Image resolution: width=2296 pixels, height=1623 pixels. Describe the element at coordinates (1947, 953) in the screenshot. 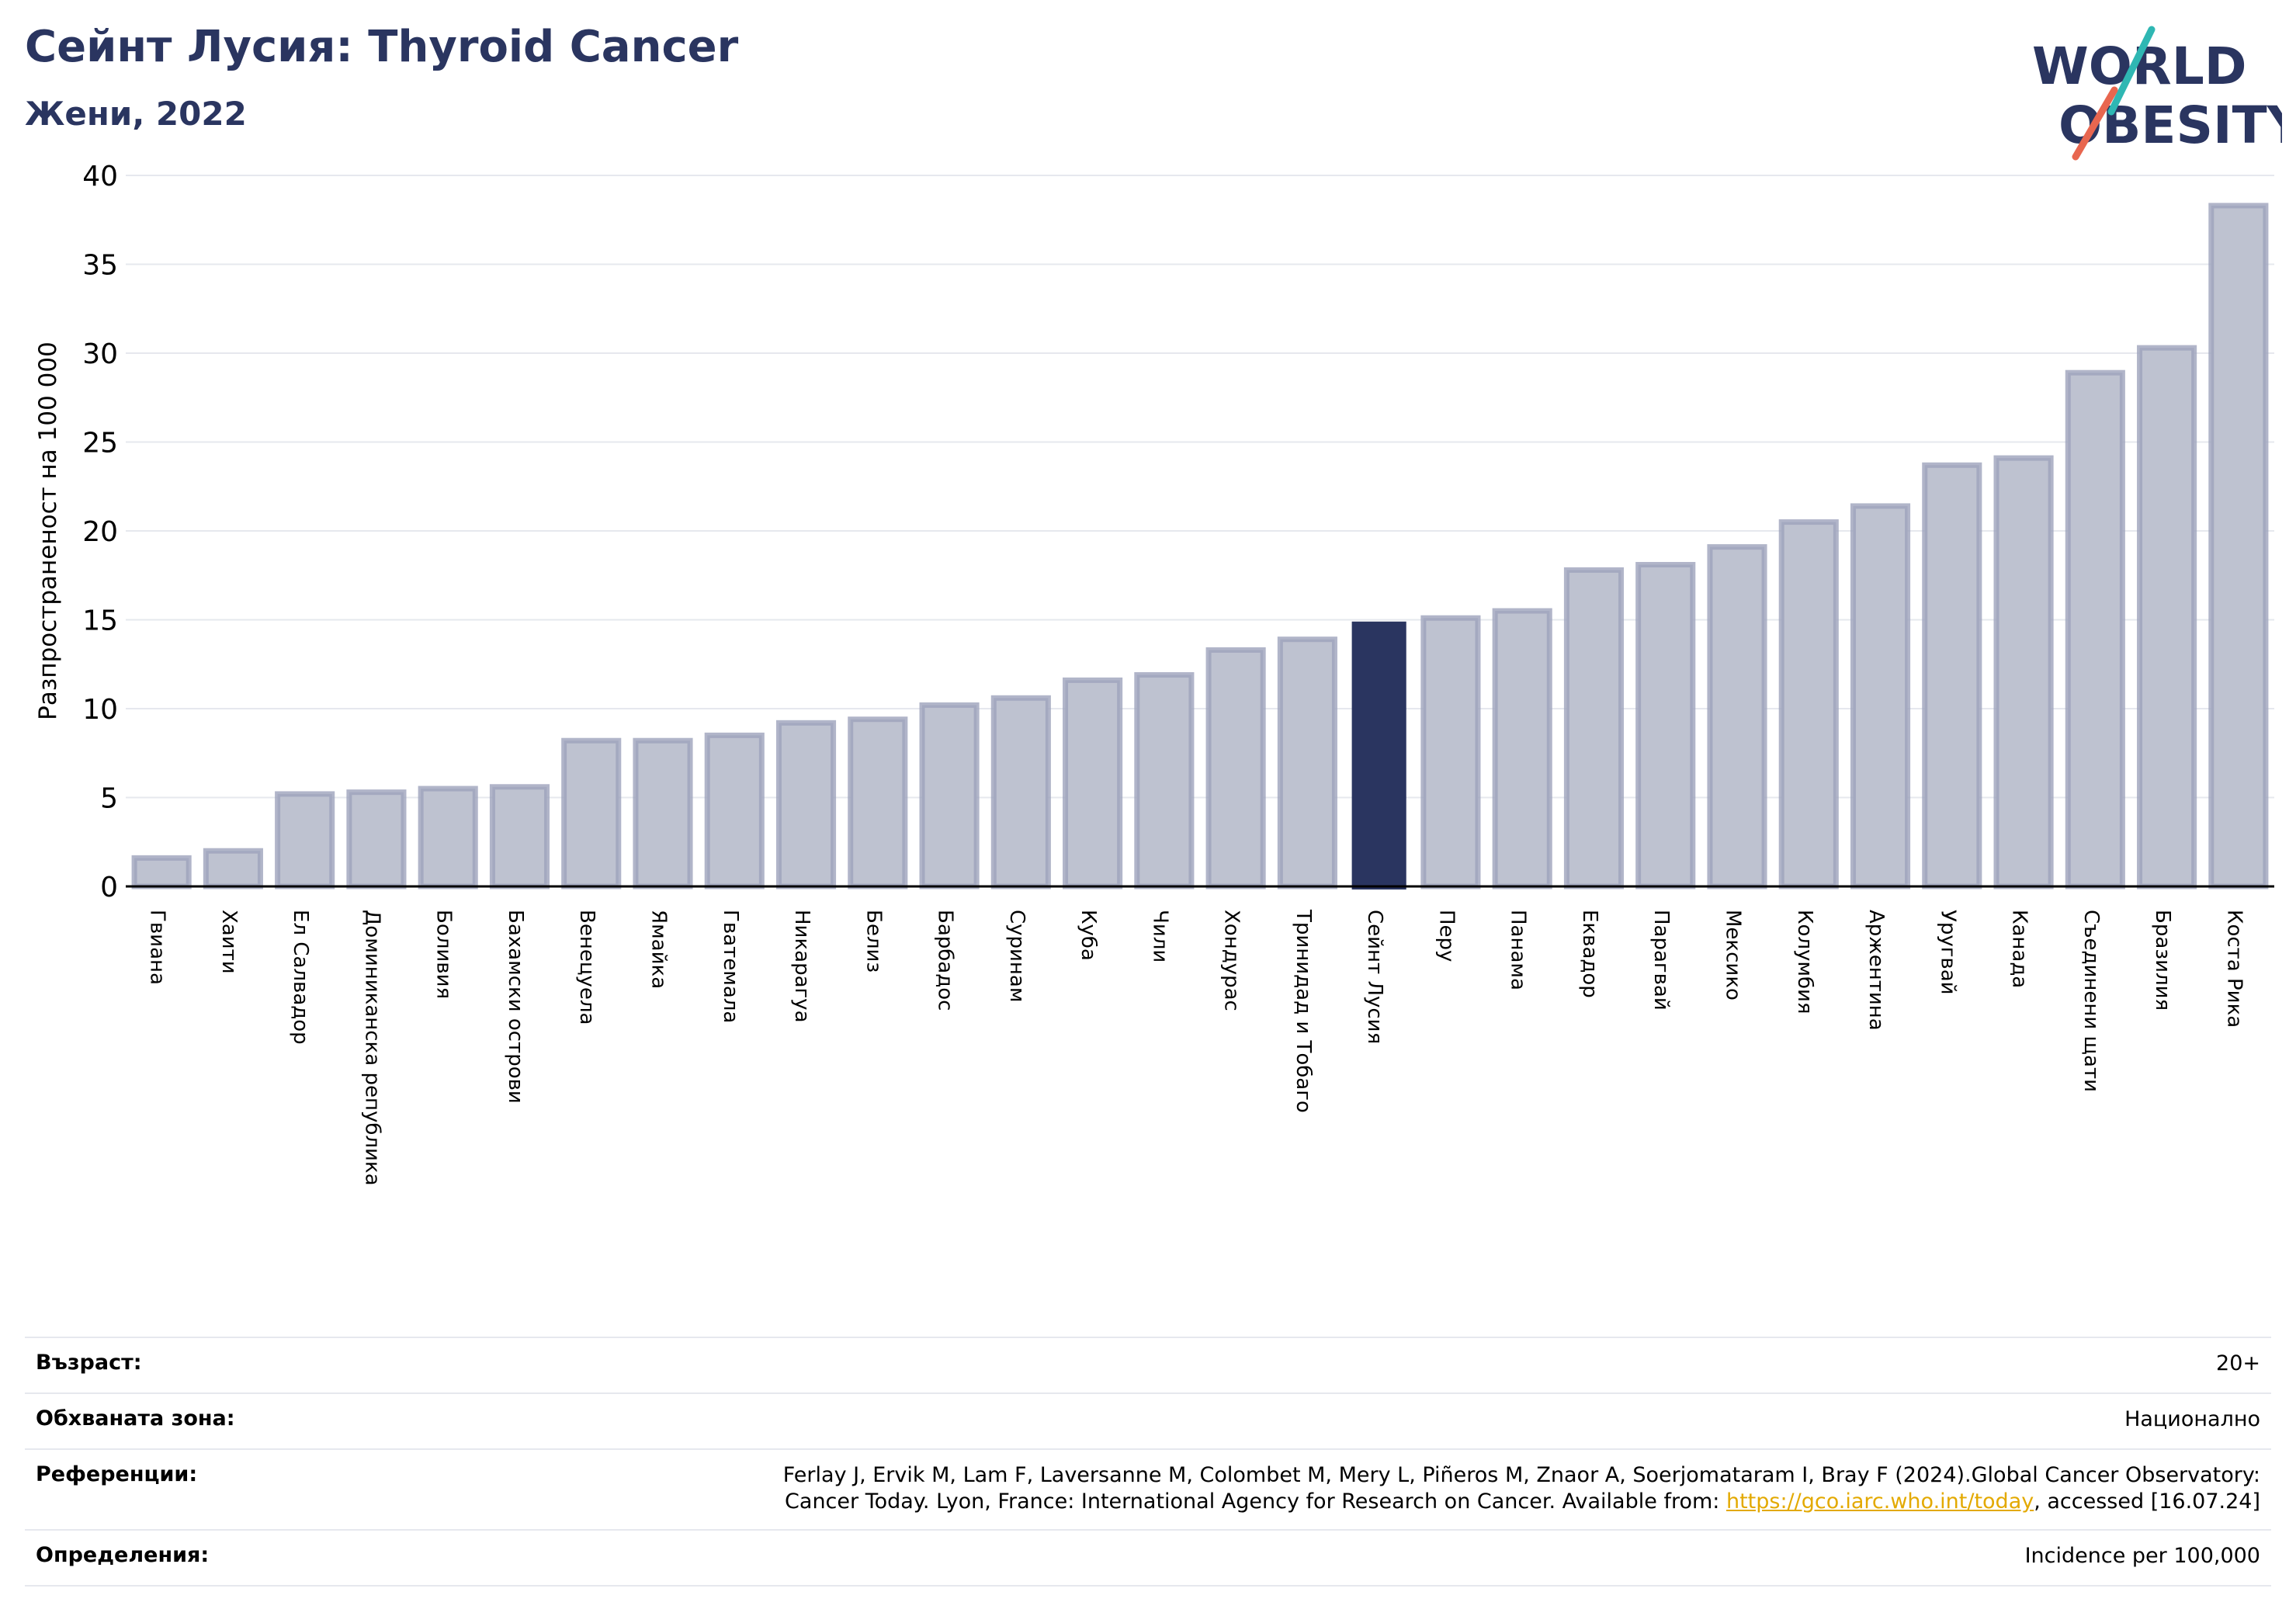

I see `x-tick-label: Уругвай` at that location.